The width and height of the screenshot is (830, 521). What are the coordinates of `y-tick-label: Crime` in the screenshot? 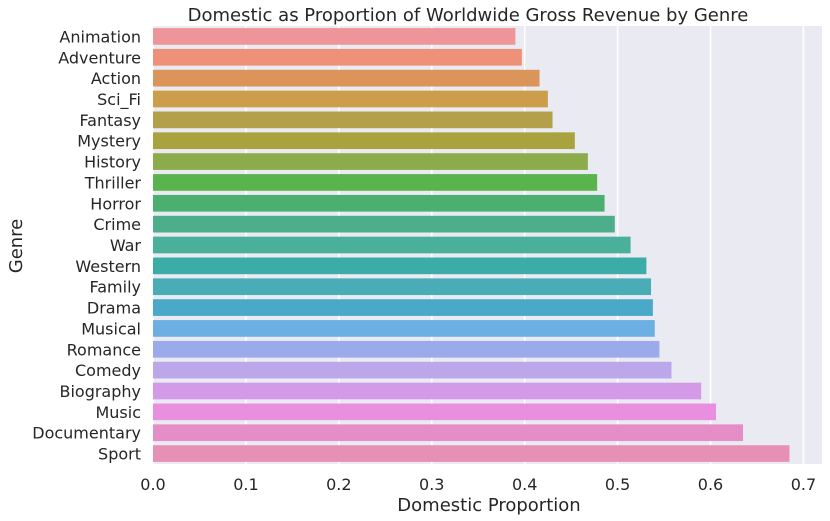 It's located at (117, 224).